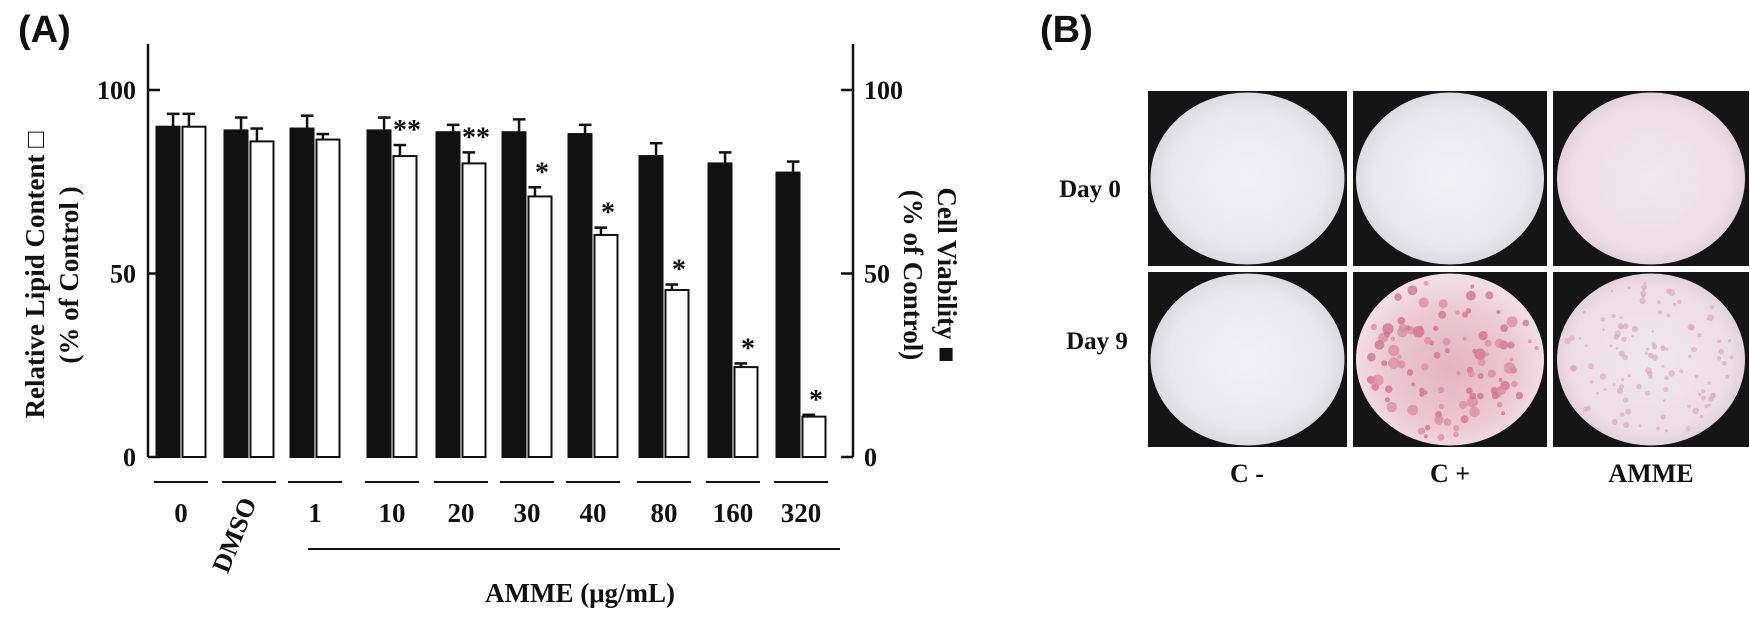 The height and width of the screenshot is (618, 1750). What do you see at coordinates (116, 90) in the screenshot?
I see `left-tick-label-100: 100` at bounding box center [116, 90].